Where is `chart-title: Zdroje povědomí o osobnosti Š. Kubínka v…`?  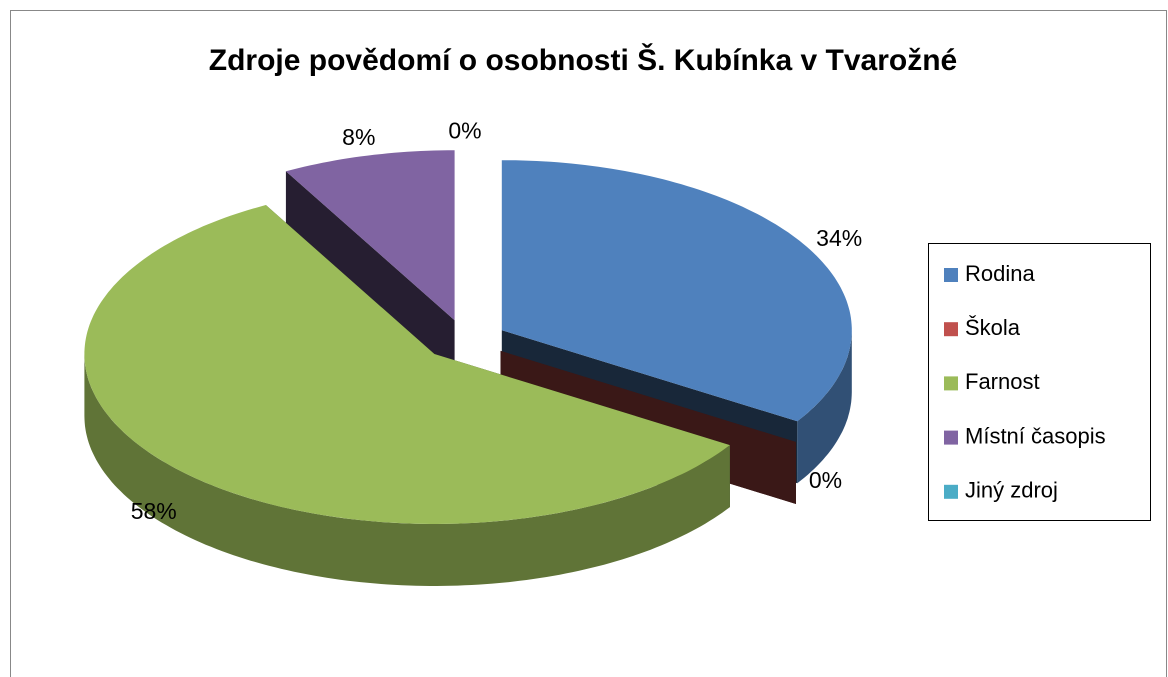 chart-title: Zdroje povědomí o osobnosti Š. Kubínka v… is located at coordinates (583, 60).